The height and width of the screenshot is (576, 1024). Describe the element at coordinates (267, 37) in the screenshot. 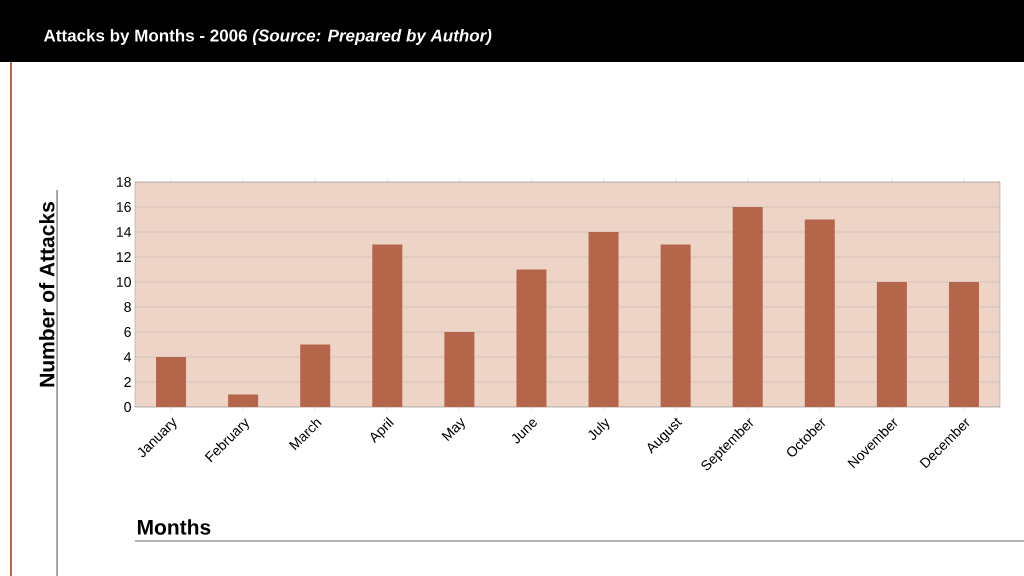

I see `chart-title: Attacks by Months - 2006 (Source: Prepared by Author)` at that location.